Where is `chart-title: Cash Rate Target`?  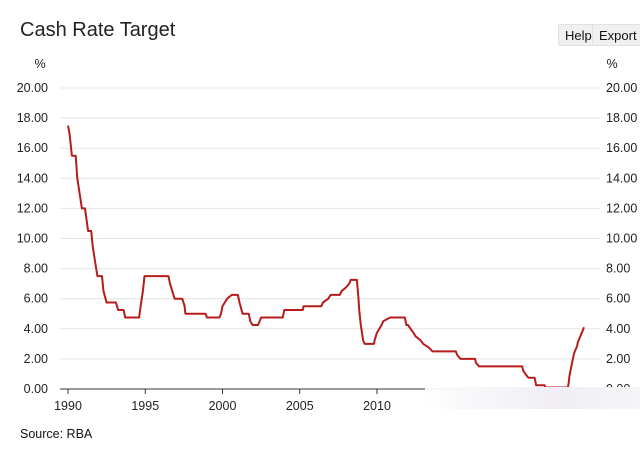 chart-title: Cash Rate Target is located at coordinates (98, 30).